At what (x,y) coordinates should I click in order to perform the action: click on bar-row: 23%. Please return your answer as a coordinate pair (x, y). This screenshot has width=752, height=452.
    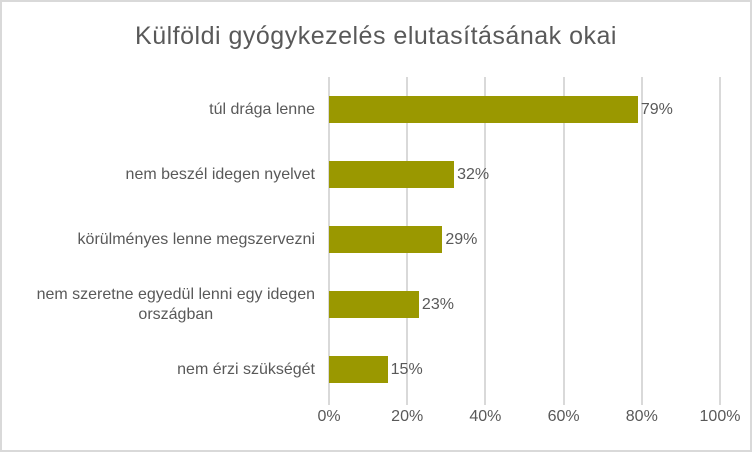
    Looking at the image, I should click on (524, 304).